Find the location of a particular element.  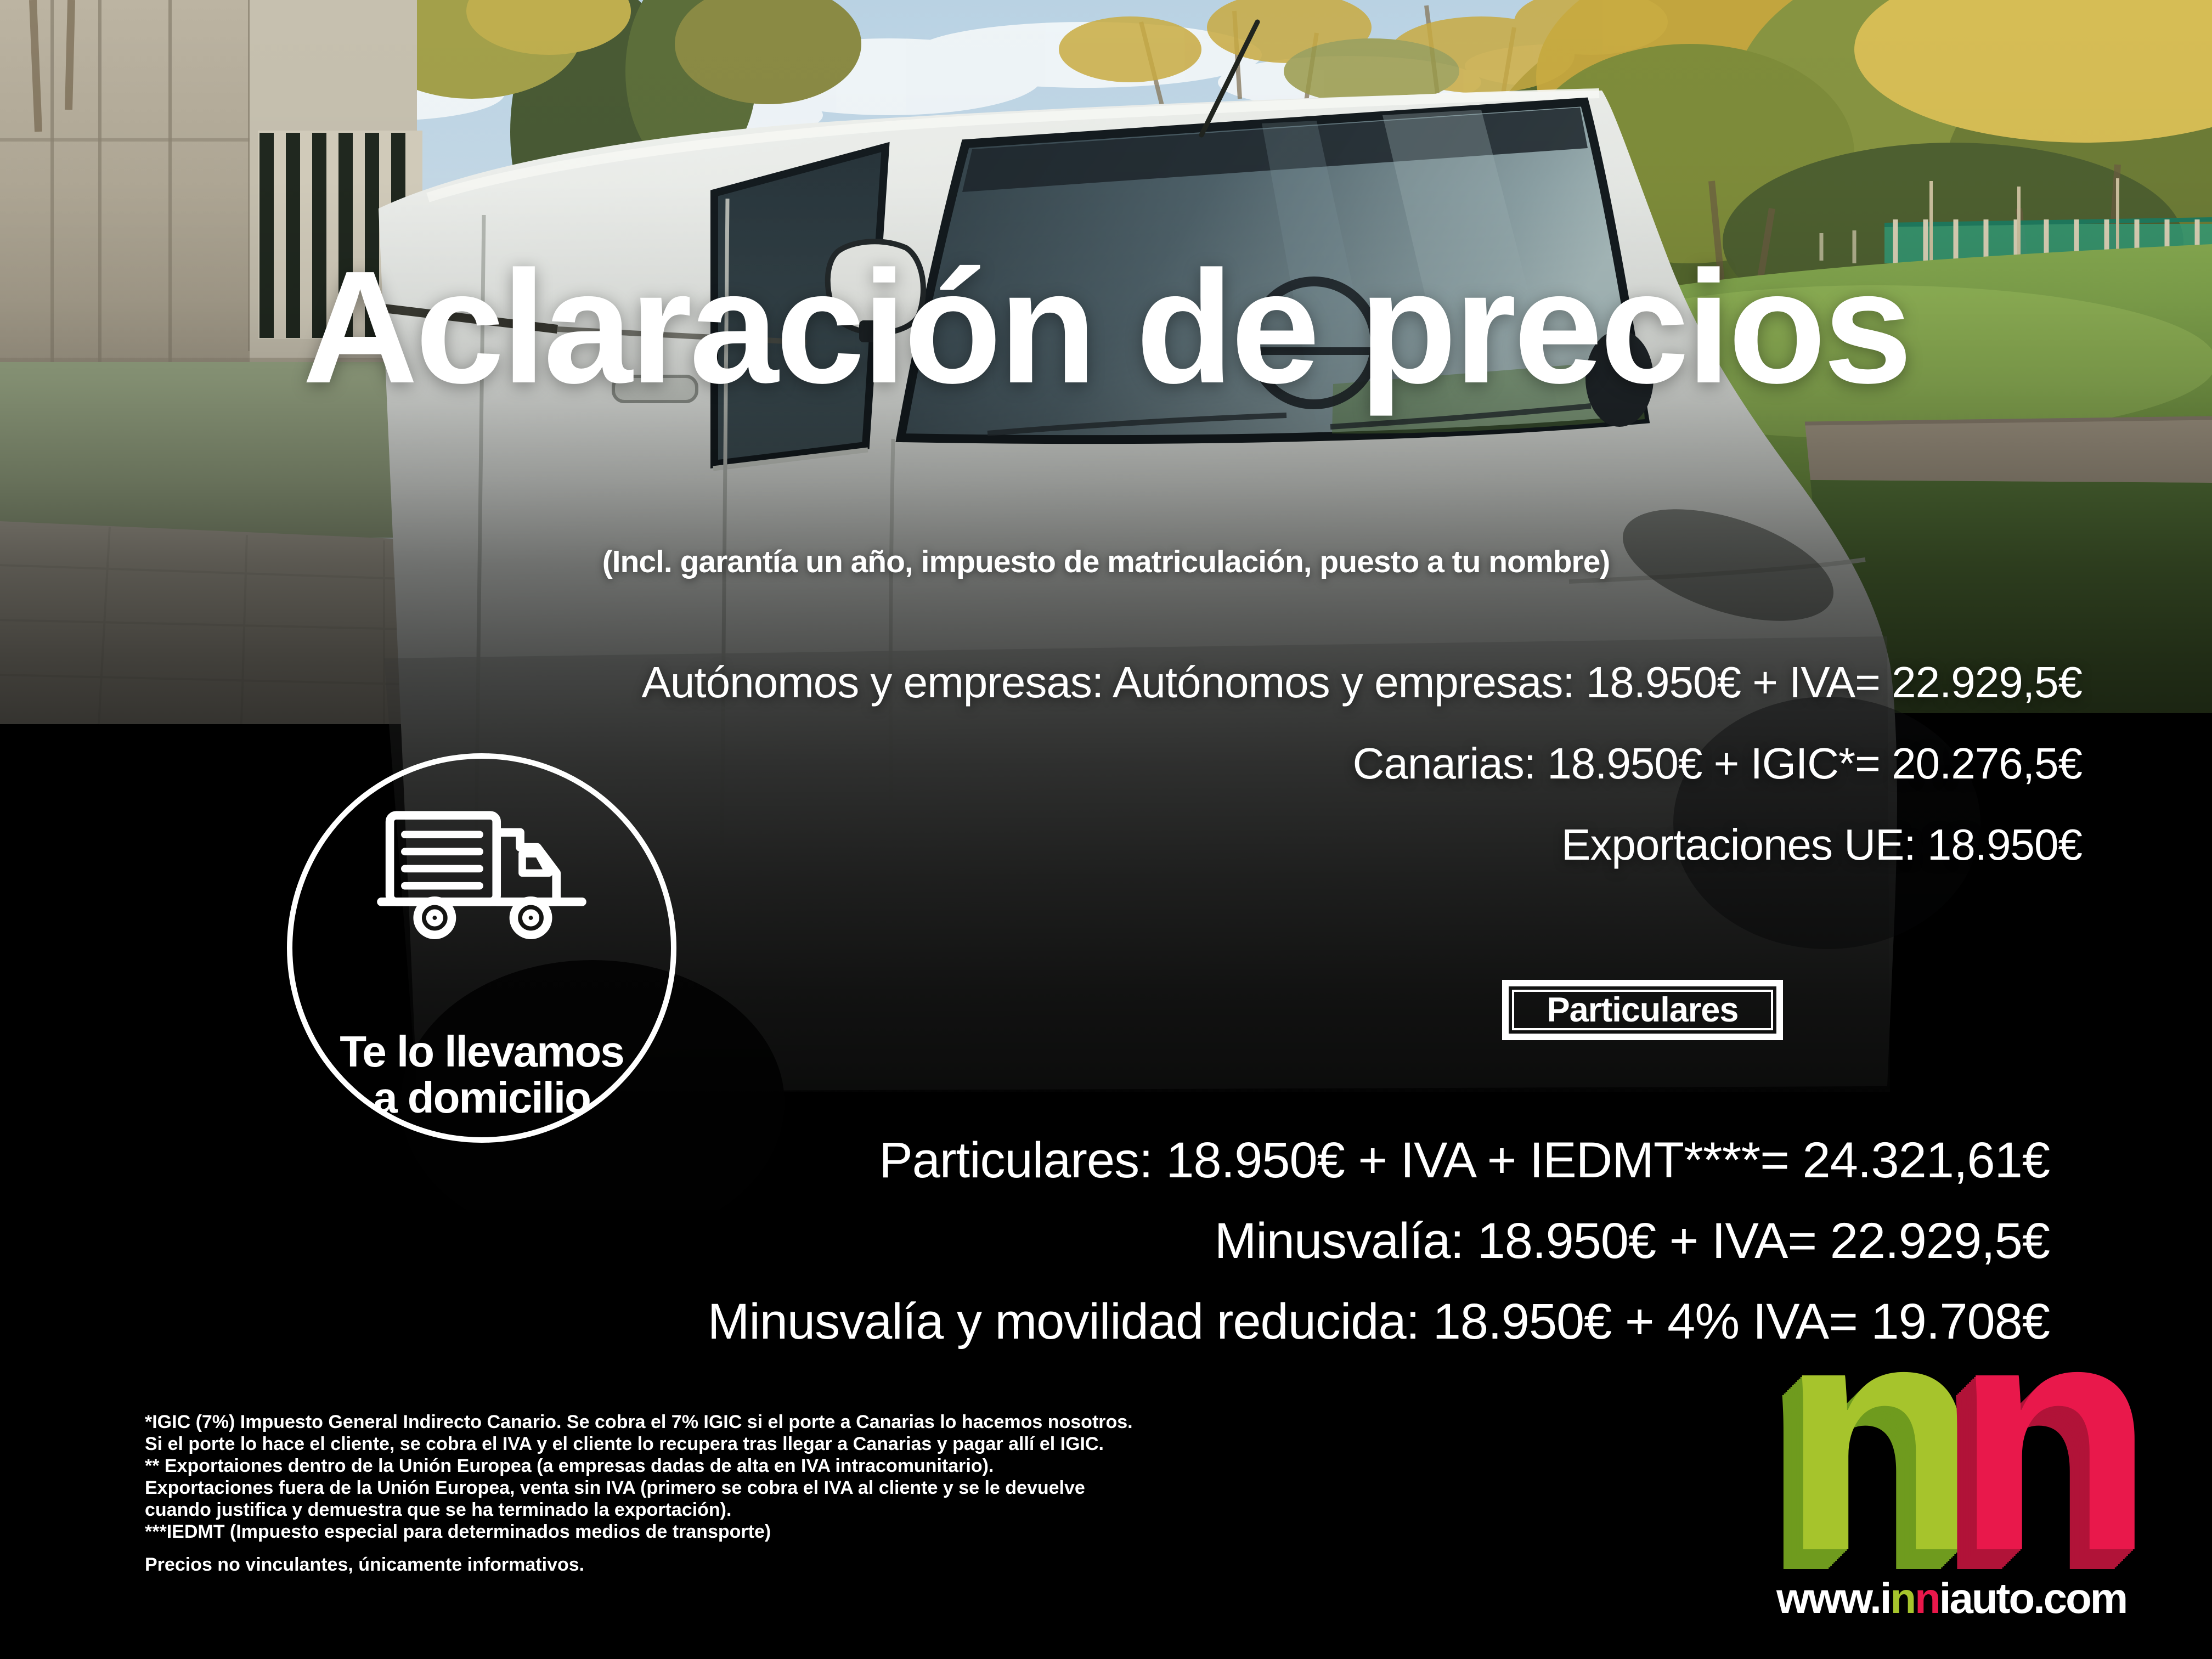

delivery-truck-icon is located at coordinates (481, 875).